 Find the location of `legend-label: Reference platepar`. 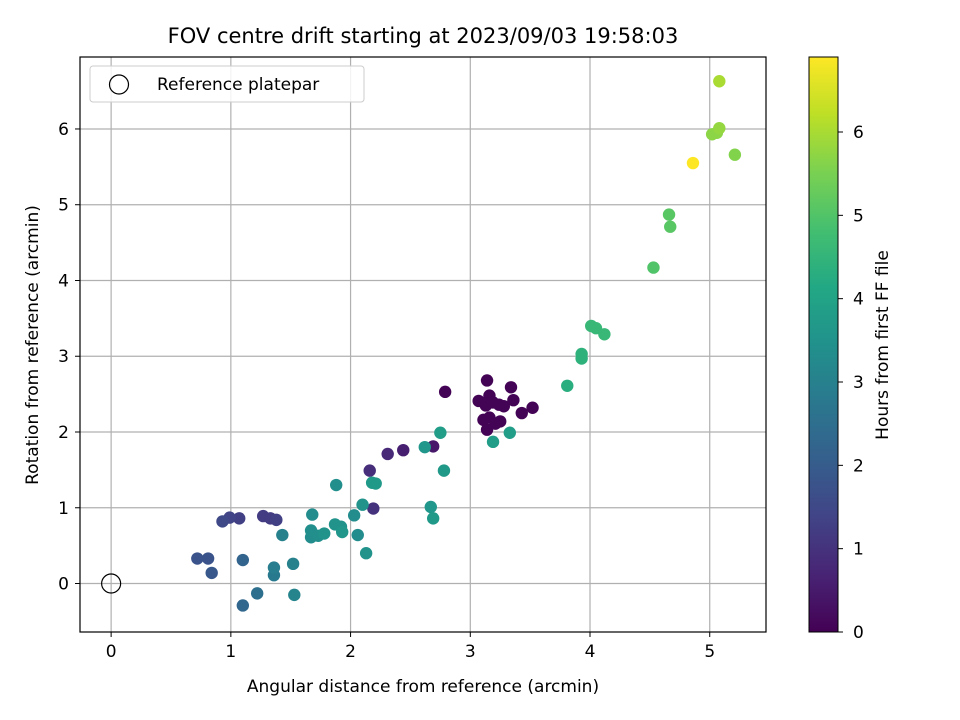

legend-label: Reference platepar is located at coordinates (238, 85).